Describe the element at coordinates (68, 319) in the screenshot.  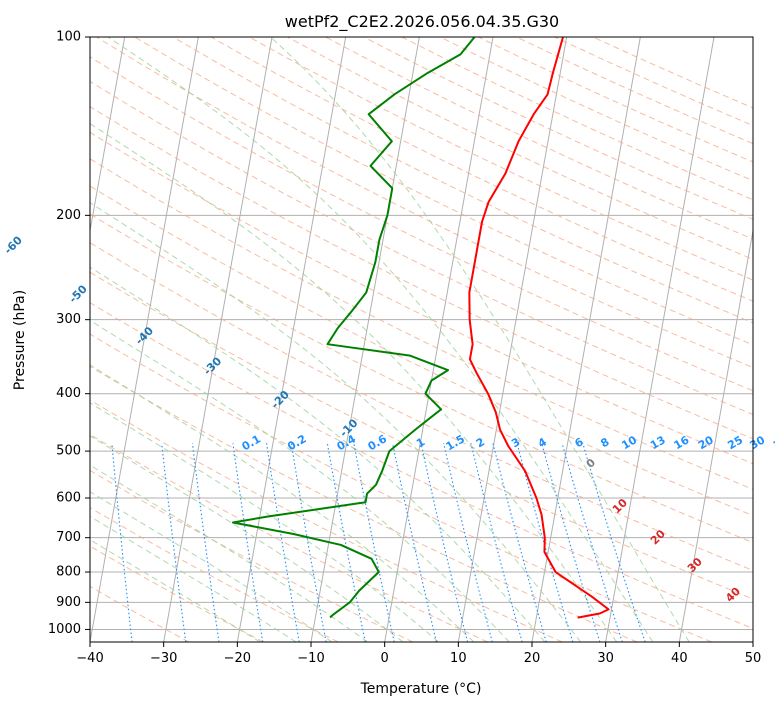
I see `y-tick-label: 300` at that location.